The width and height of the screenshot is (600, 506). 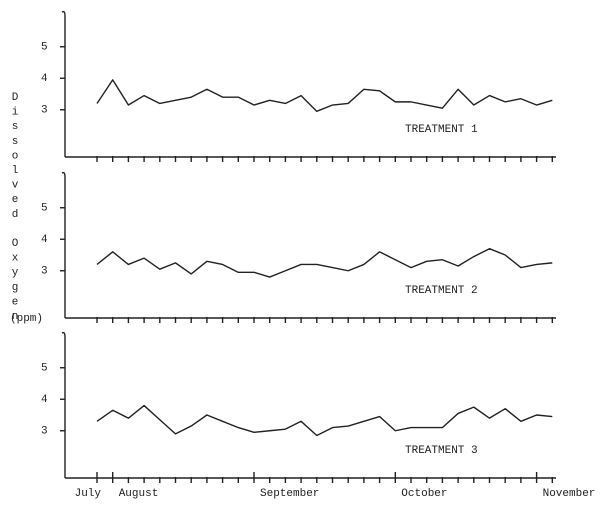 What do you see at coordinates (15, 209) in the screenshot?
I see `y-axis-label: Dissolved Oxygen` at bounding box center [15, 209].